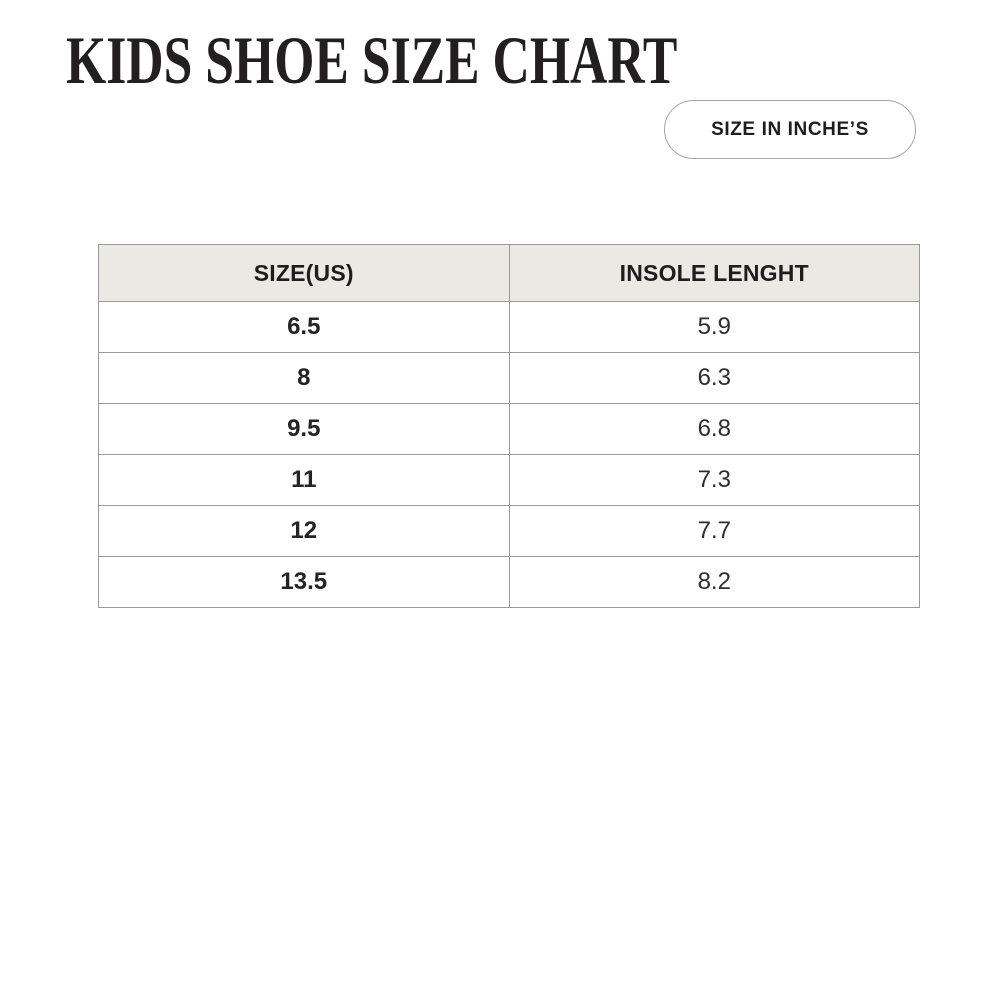 Image resolution: width=1000 pixels, height=1000 pixels. Describe the element at coordinates (714, 327) in the screenshot. I see `insole-length-cell: 5.9` at that location.